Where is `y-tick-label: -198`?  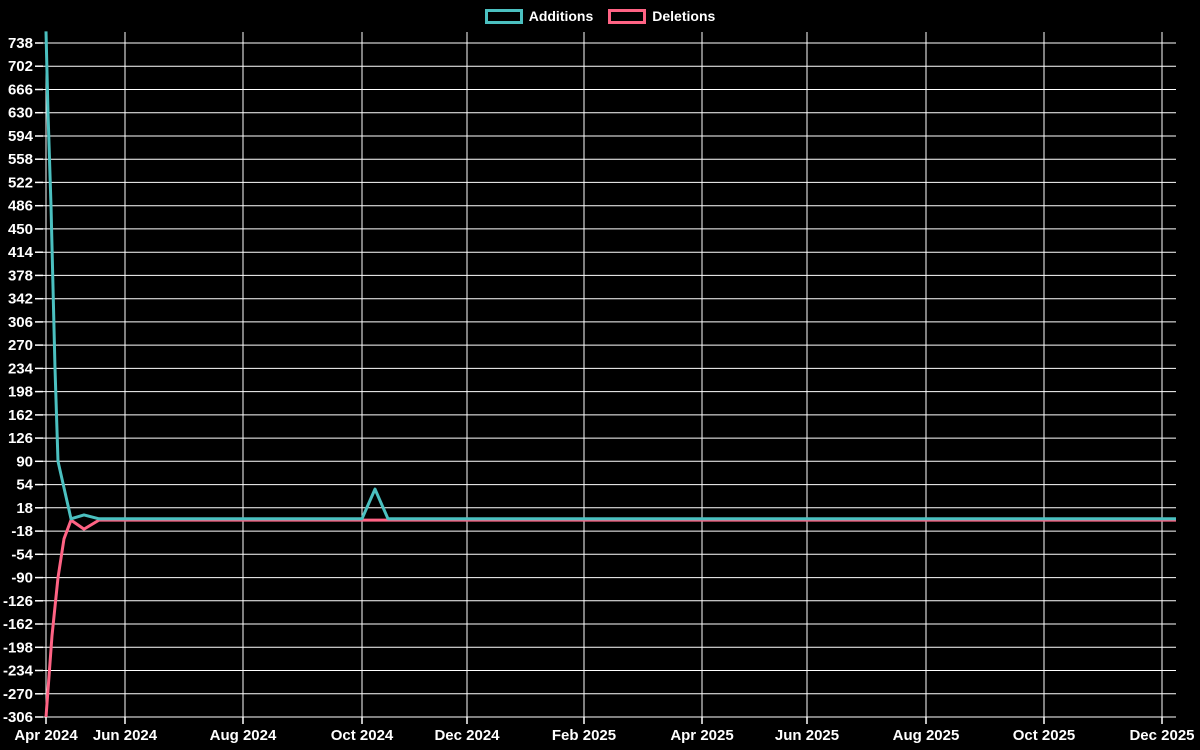 y-tick-label: -198 is located at coordinates (18, 647).